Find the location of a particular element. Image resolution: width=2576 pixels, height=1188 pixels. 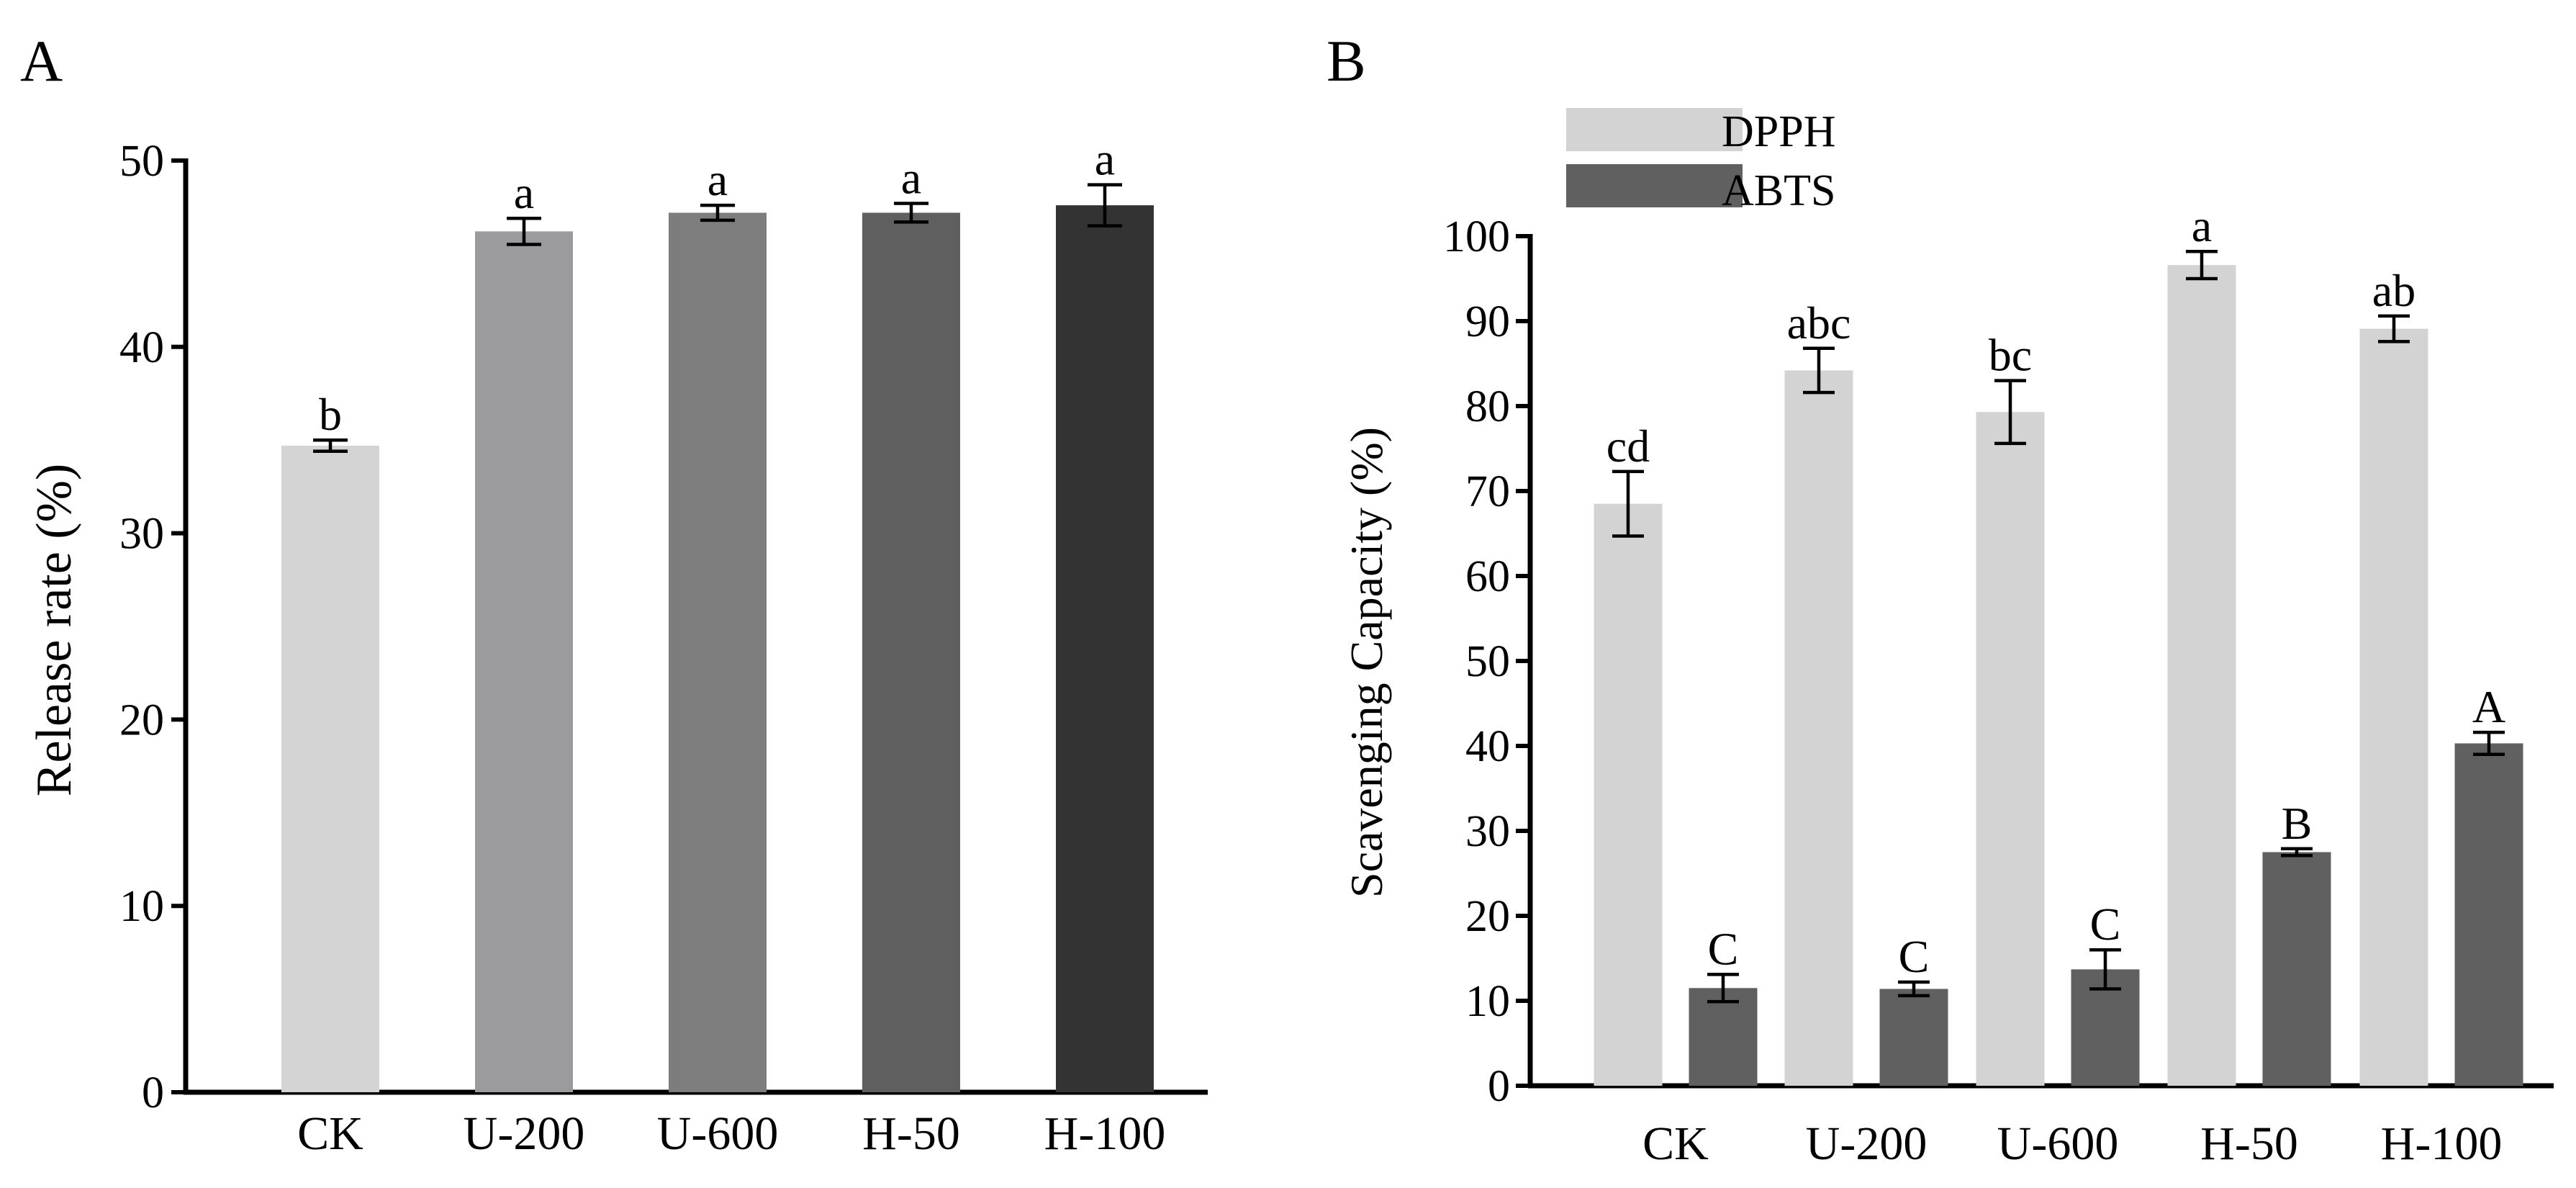

panel-a-y-tick-label: 30 is located at coordinates (141, 534).